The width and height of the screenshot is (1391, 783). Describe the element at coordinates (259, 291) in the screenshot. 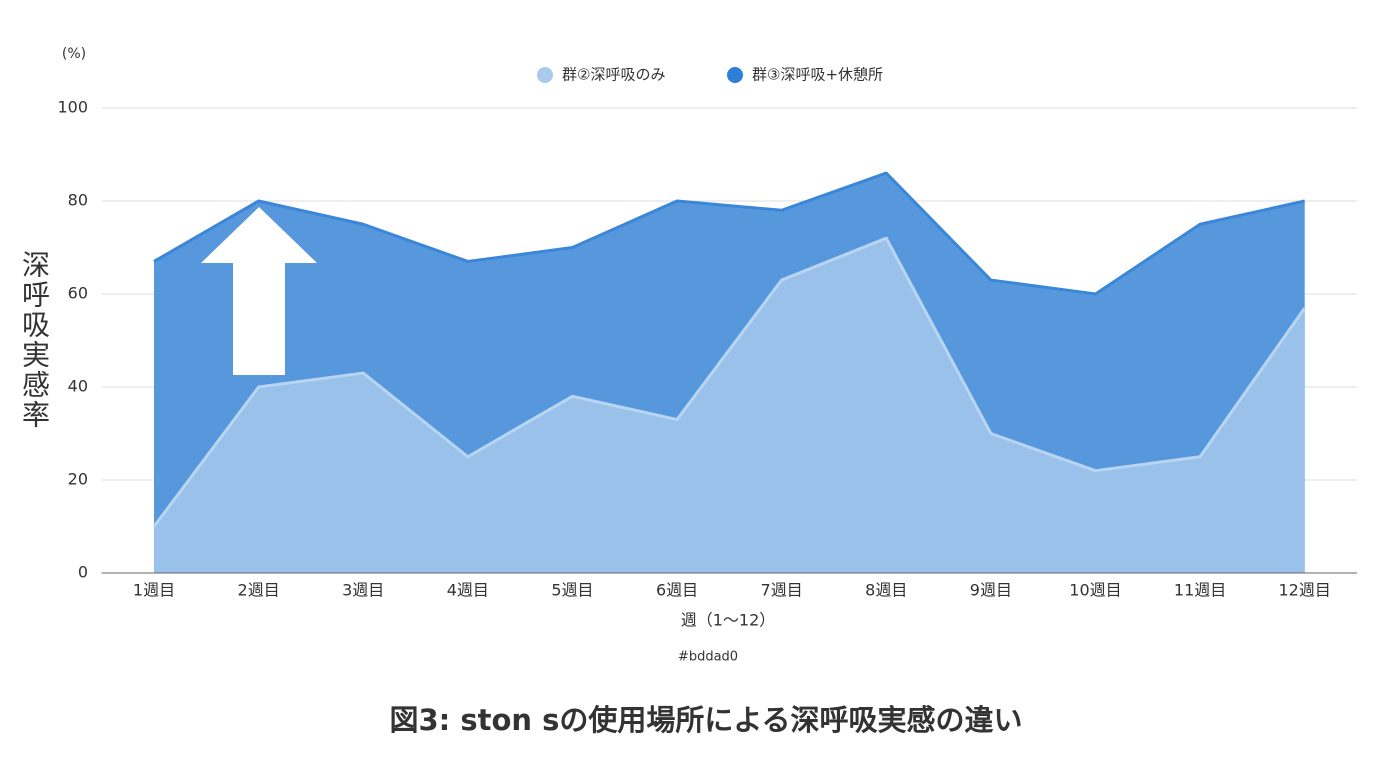

I see `arrow-annotation` at that location.